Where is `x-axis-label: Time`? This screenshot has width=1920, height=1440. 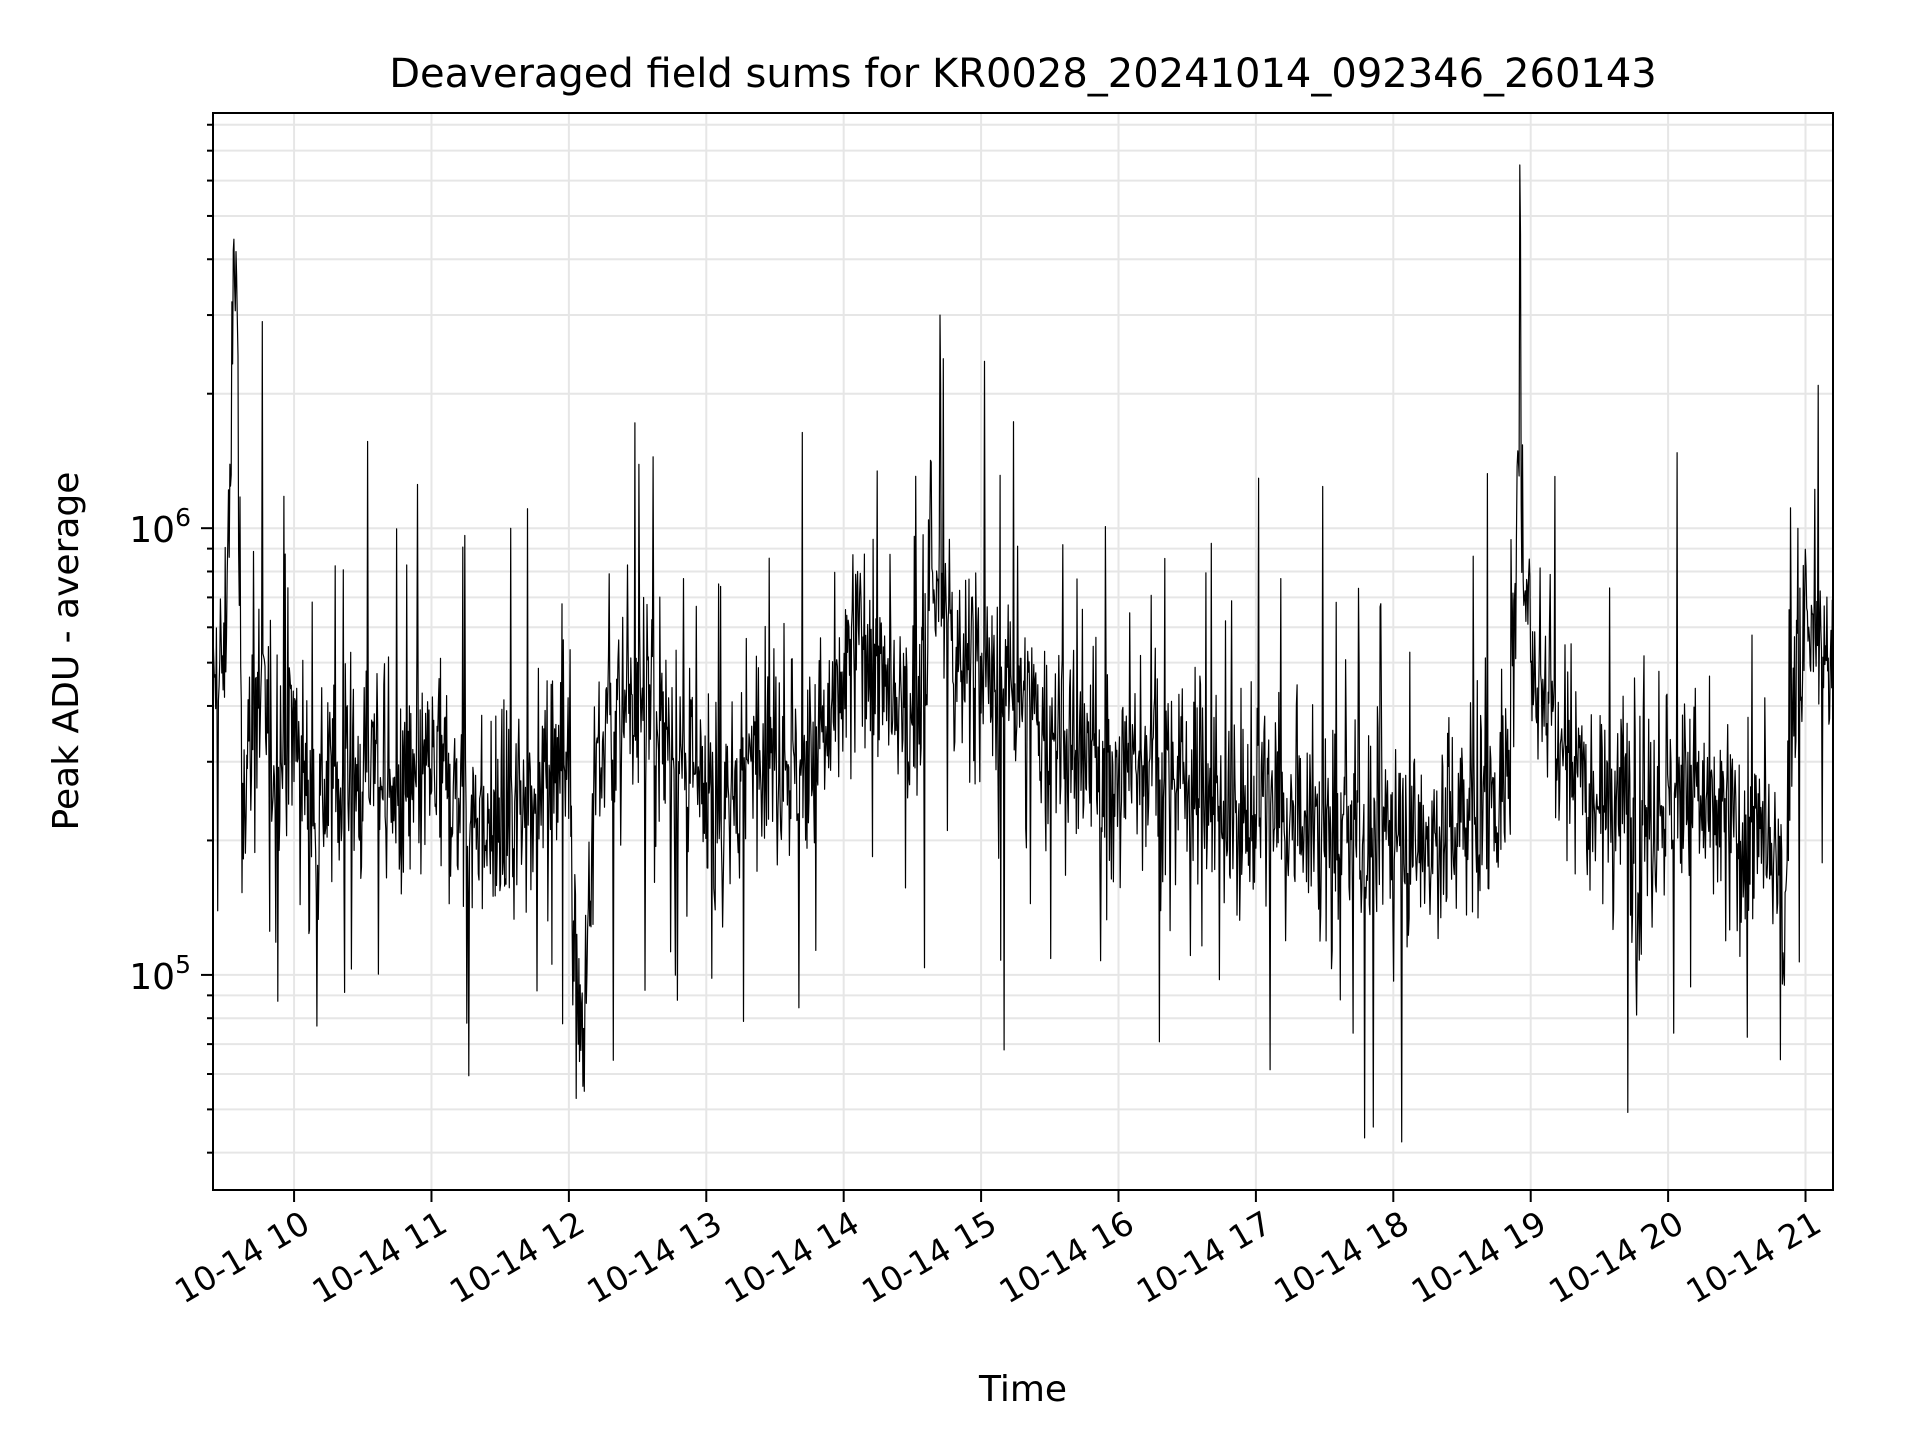 x-axis-label: Time is located at coordinates (1022, 1389).